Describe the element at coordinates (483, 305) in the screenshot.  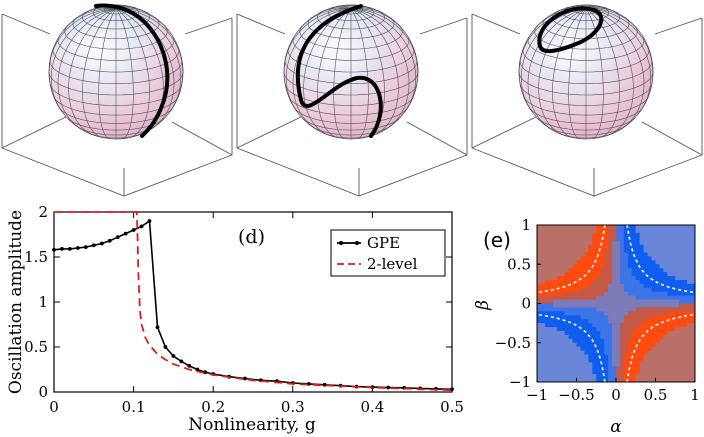
I see `beta-label: β` at that location.